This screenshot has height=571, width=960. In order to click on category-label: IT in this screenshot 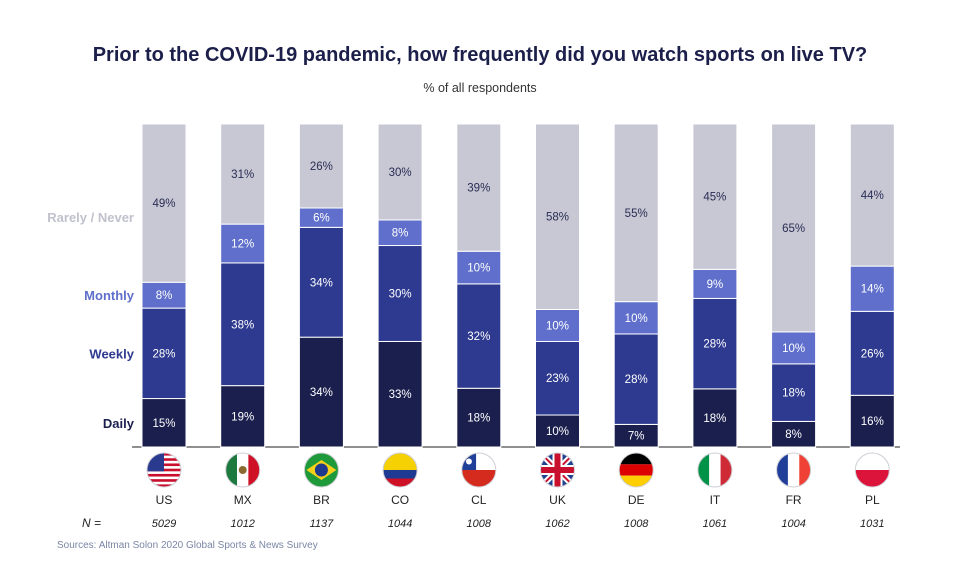, I will do `click(715, 500)`.